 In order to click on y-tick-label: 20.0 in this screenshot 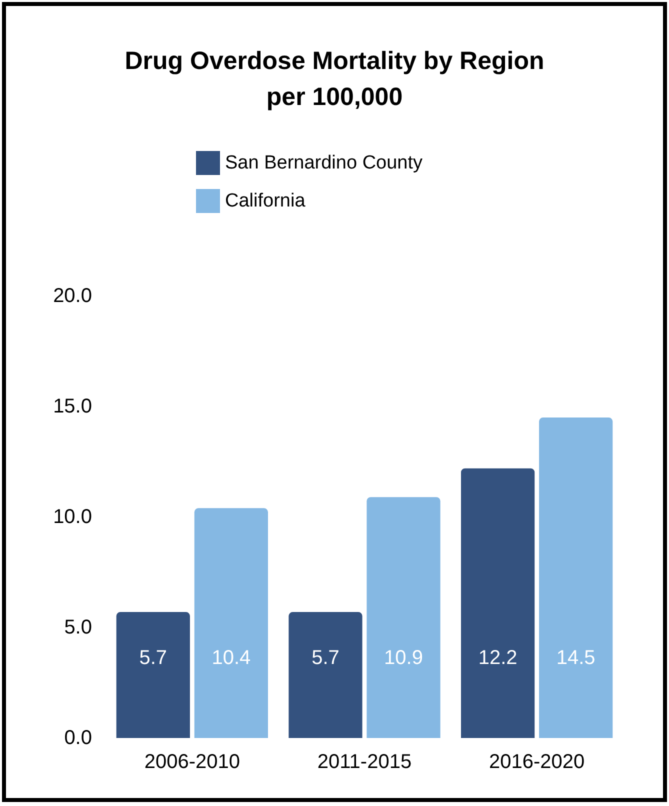, I will do `click(72, 296)`.